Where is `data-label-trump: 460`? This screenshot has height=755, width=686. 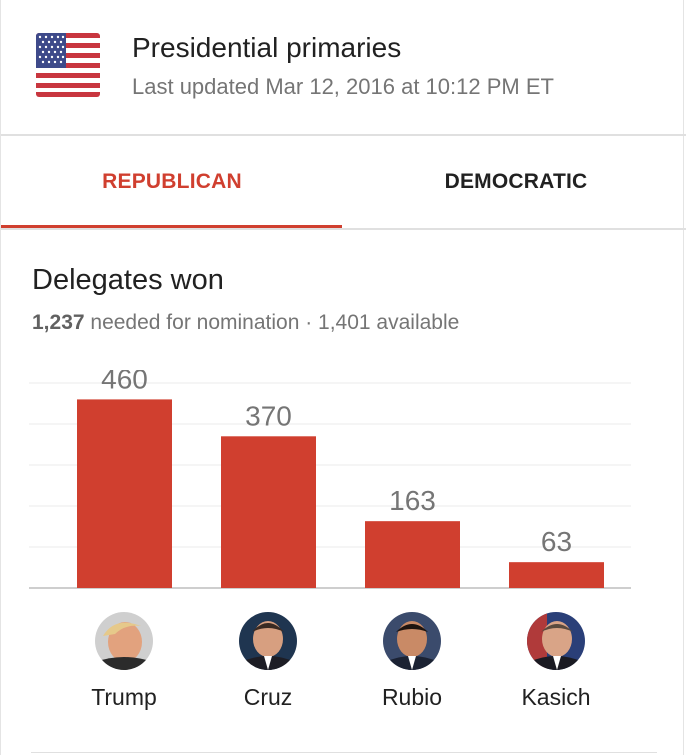 data-label-trump: 460 is located at coordinates (124, 382).